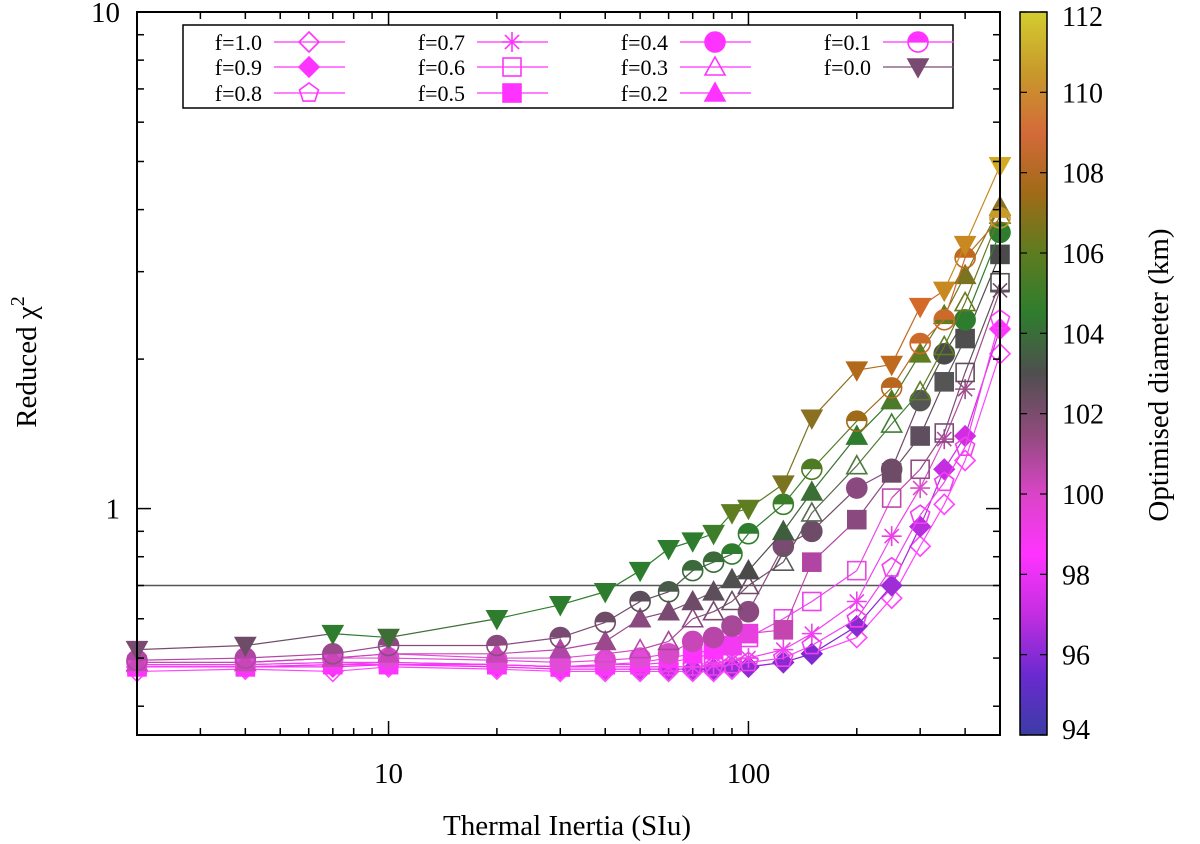 Image resolution: width=1200 pixels, height=844 pixels. Describe the element at coordinates (280, 93) in the screenshot. I see `legend-entry: f=0.8` at that location.